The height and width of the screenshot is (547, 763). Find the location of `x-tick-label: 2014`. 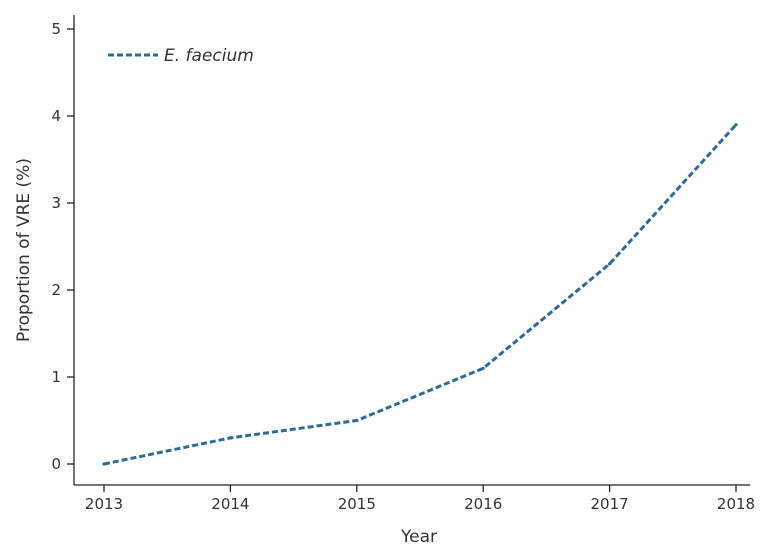

x-tick-label: 2014 is located at coordinates (230, 504).